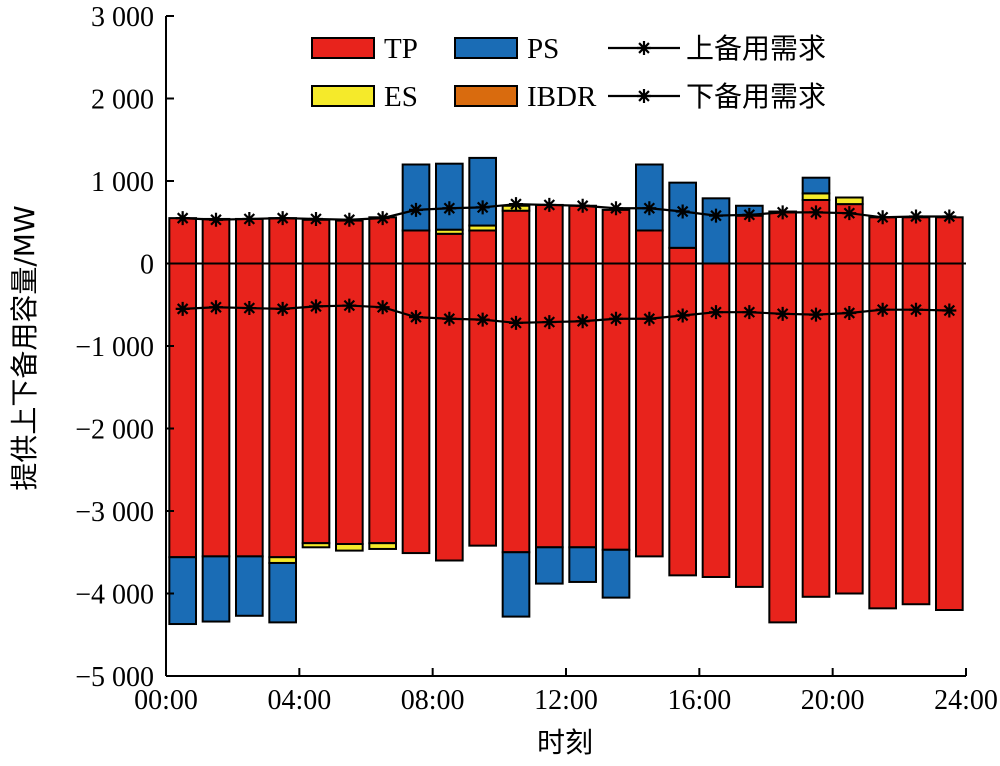  Describe the element at coordinates (566, 700) in the screenshot. I see `x-tick-label: 12:00` at that location.